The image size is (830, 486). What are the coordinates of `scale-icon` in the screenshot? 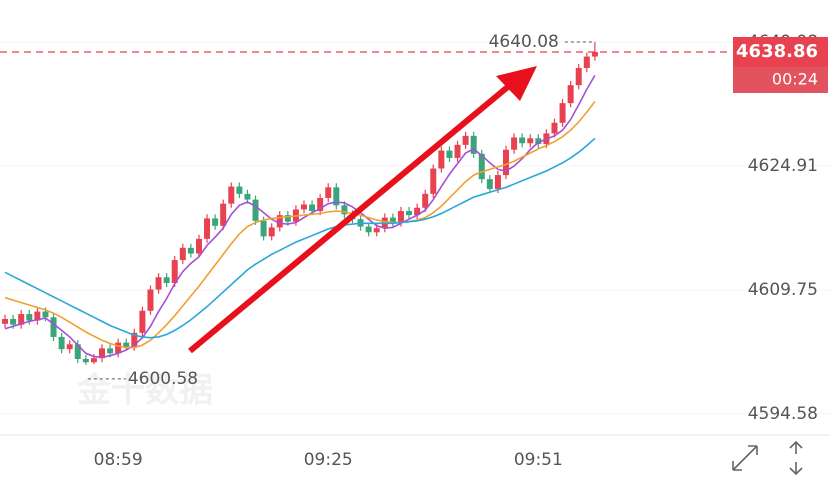 It's located at (796, 458).